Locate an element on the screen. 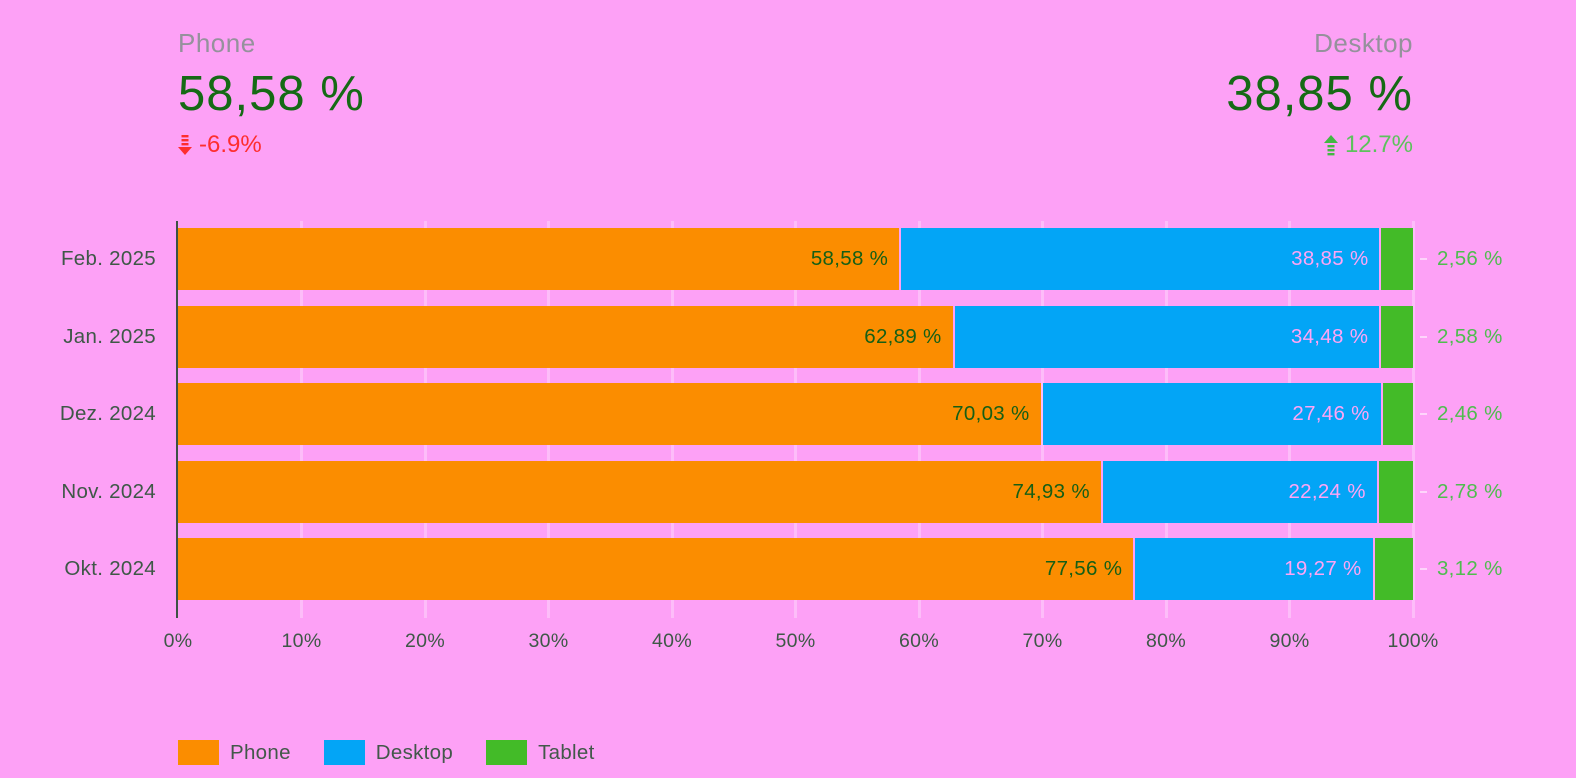 The width and height of the screenshot is (1576, 778). legend-item-tablet: Tablet is located at coordinates (540, 752).